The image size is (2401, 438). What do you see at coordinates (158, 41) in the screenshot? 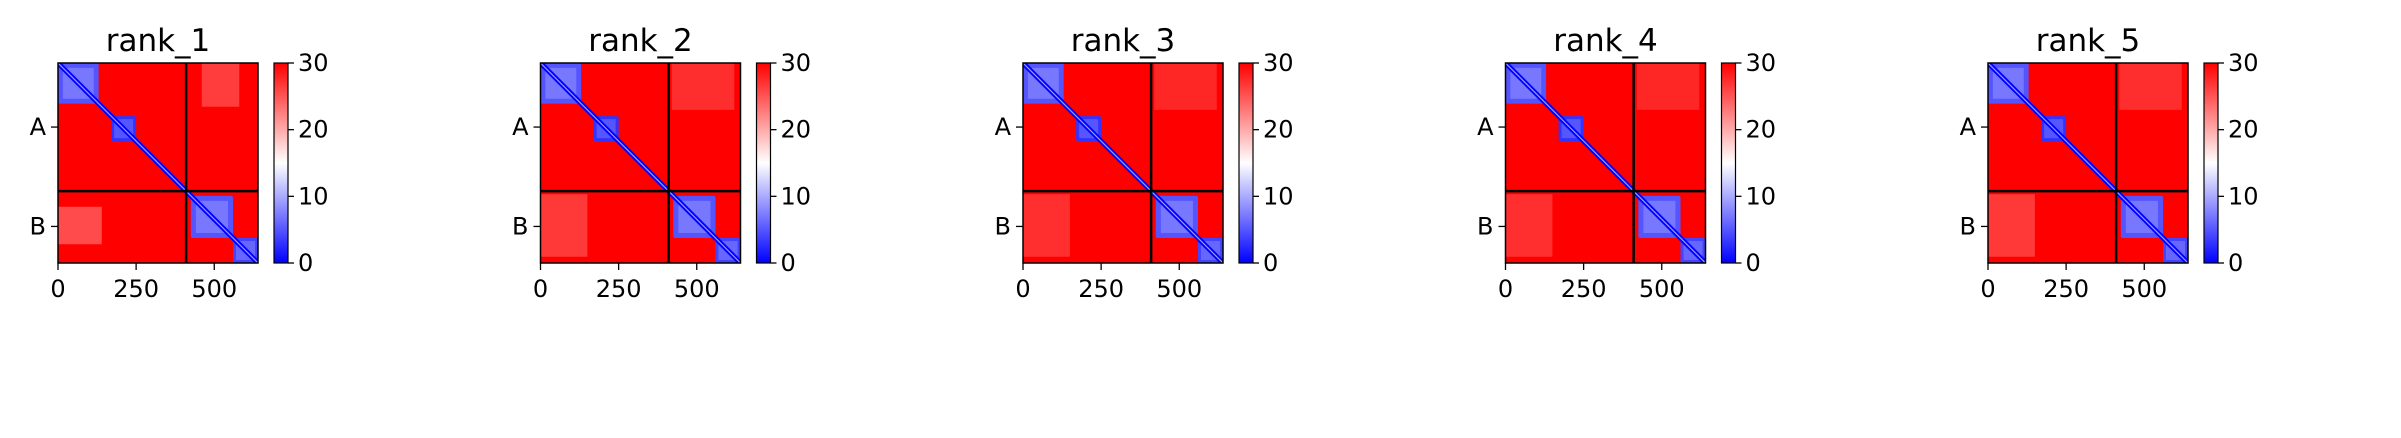
I see `panel-title: rank_1` at bounding box center [158, 41].